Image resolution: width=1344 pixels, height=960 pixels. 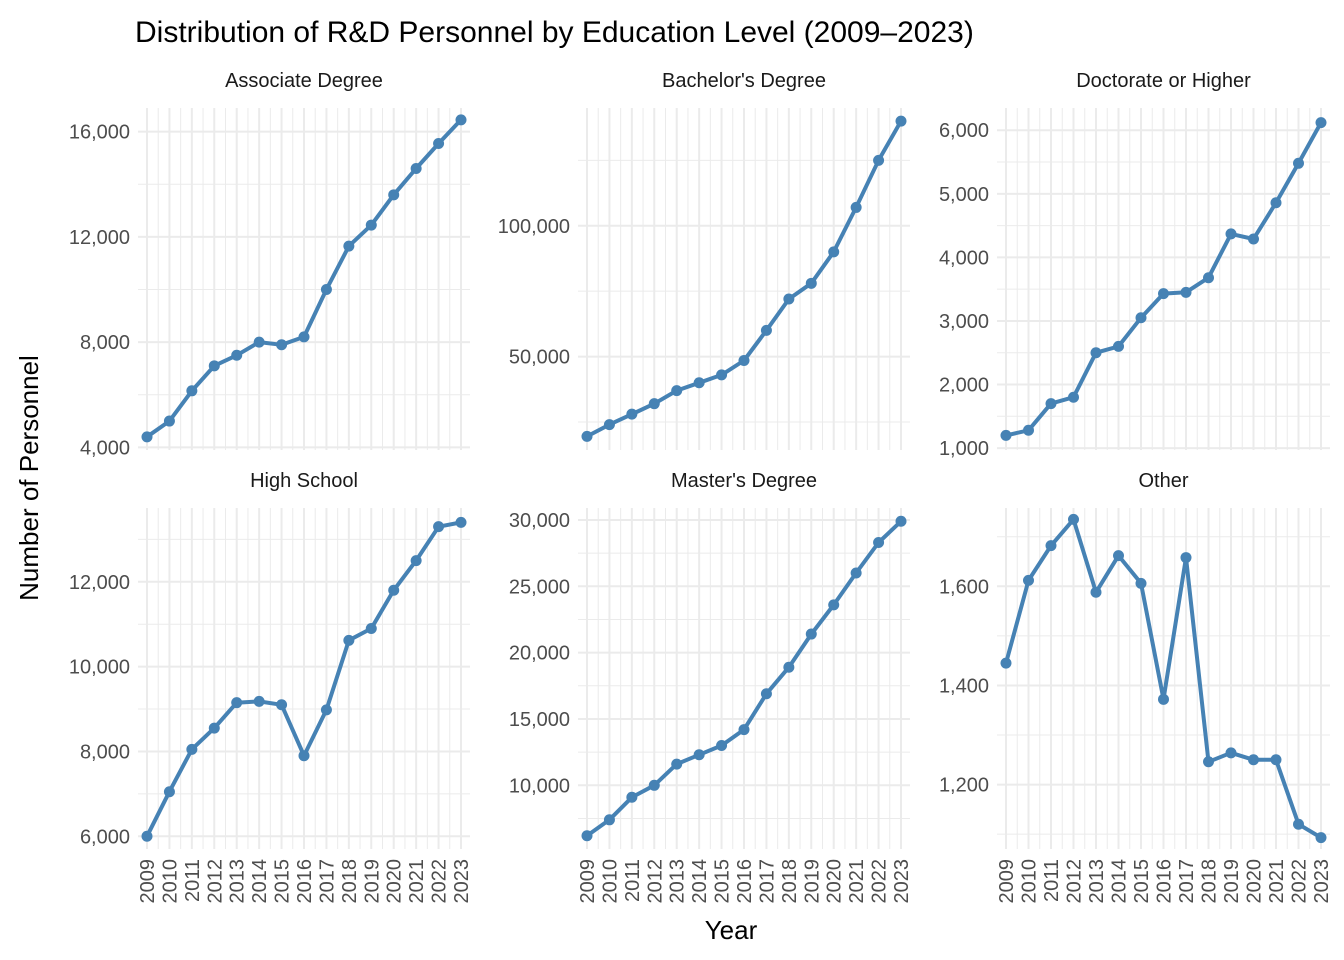 I want to click on x-tick-label: 2011, so click(x=193, y=880).